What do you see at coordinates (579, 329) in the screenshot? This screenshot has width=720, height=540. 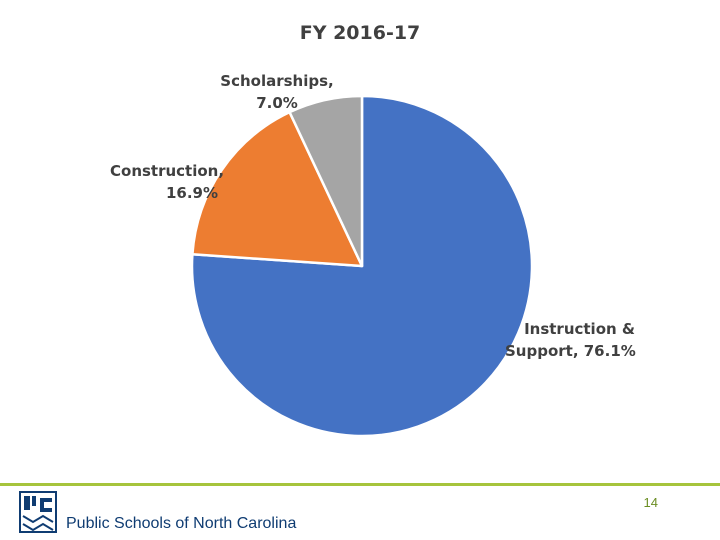 I see `instruction-label-name: Instruction &` at bounding box center [579, 329].